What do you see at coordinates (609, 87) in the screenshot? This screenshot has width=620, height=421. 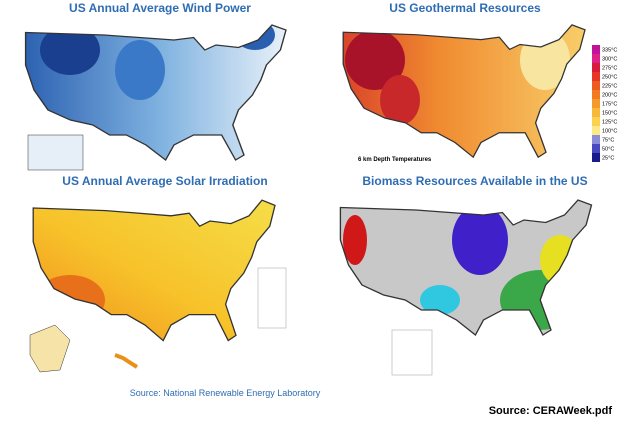 I see `legend-label: 225°C` at bounding box center [609, 87].